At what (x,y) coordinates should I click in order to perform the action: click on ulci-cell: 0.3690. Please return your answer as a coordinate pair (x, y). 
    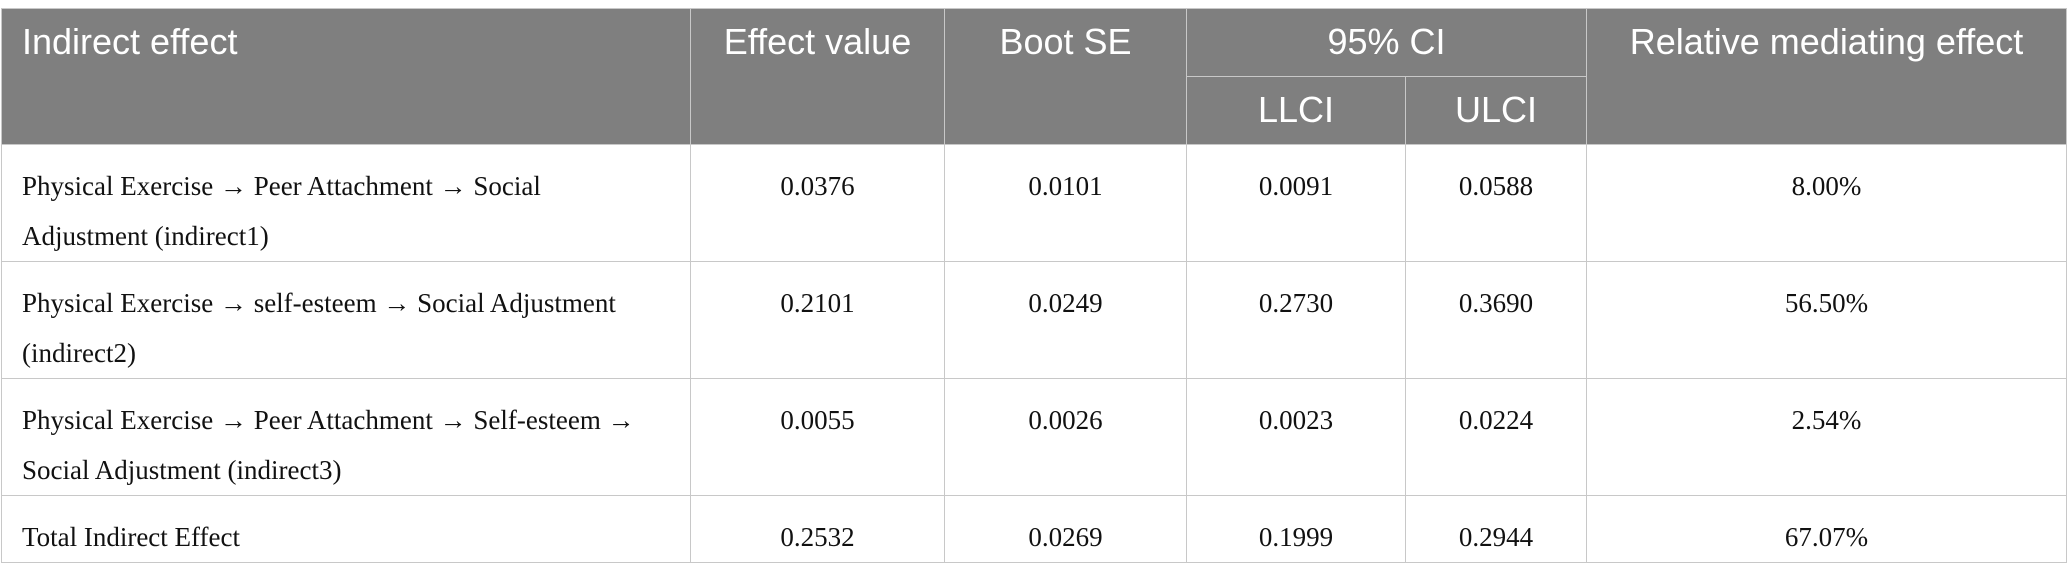
    Looking at the image, I should click on (1496, 320).